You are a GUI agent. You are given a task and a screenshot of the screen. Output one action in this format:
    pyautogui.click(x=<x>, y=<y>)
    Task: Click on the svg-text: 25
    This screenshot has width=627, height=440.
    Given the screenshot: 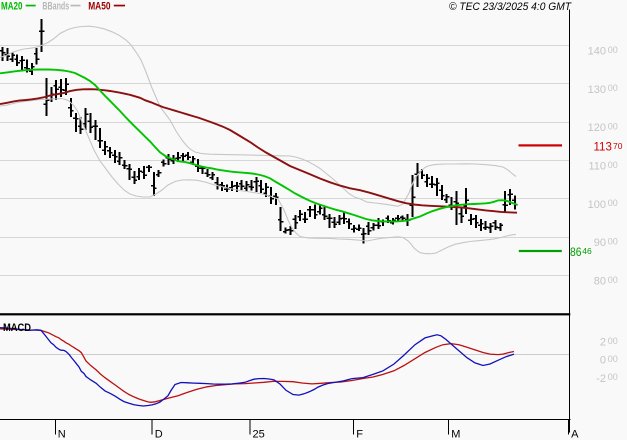 What is the action you would take?
    pyautogui.click(x=259, y=434)
    